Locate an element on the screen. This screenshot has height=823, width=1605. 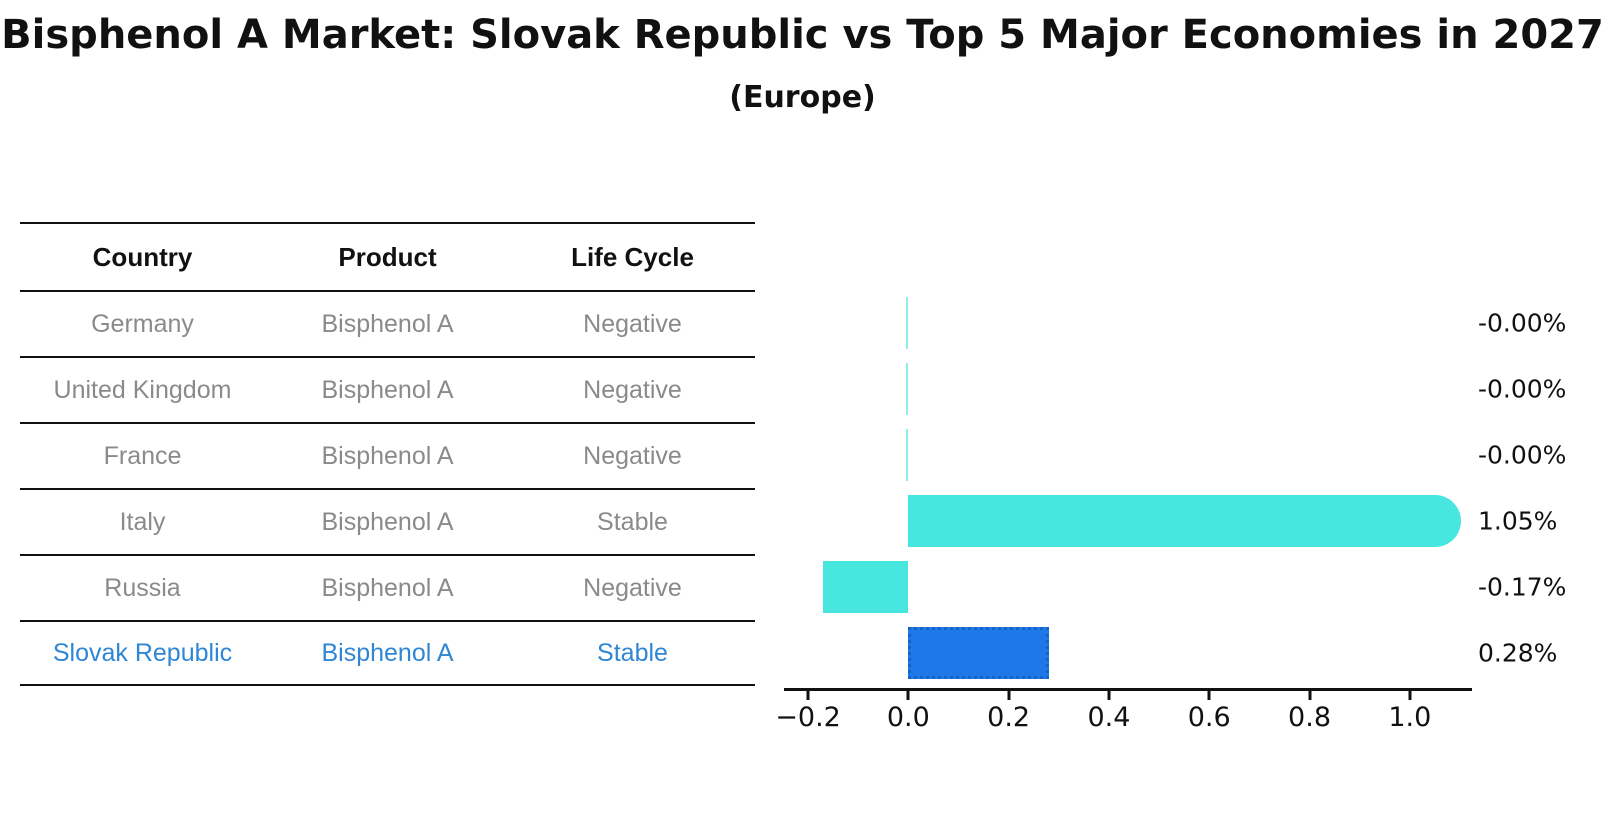
x-tick-label: 0.6 is located at coordinates (1209, 717).